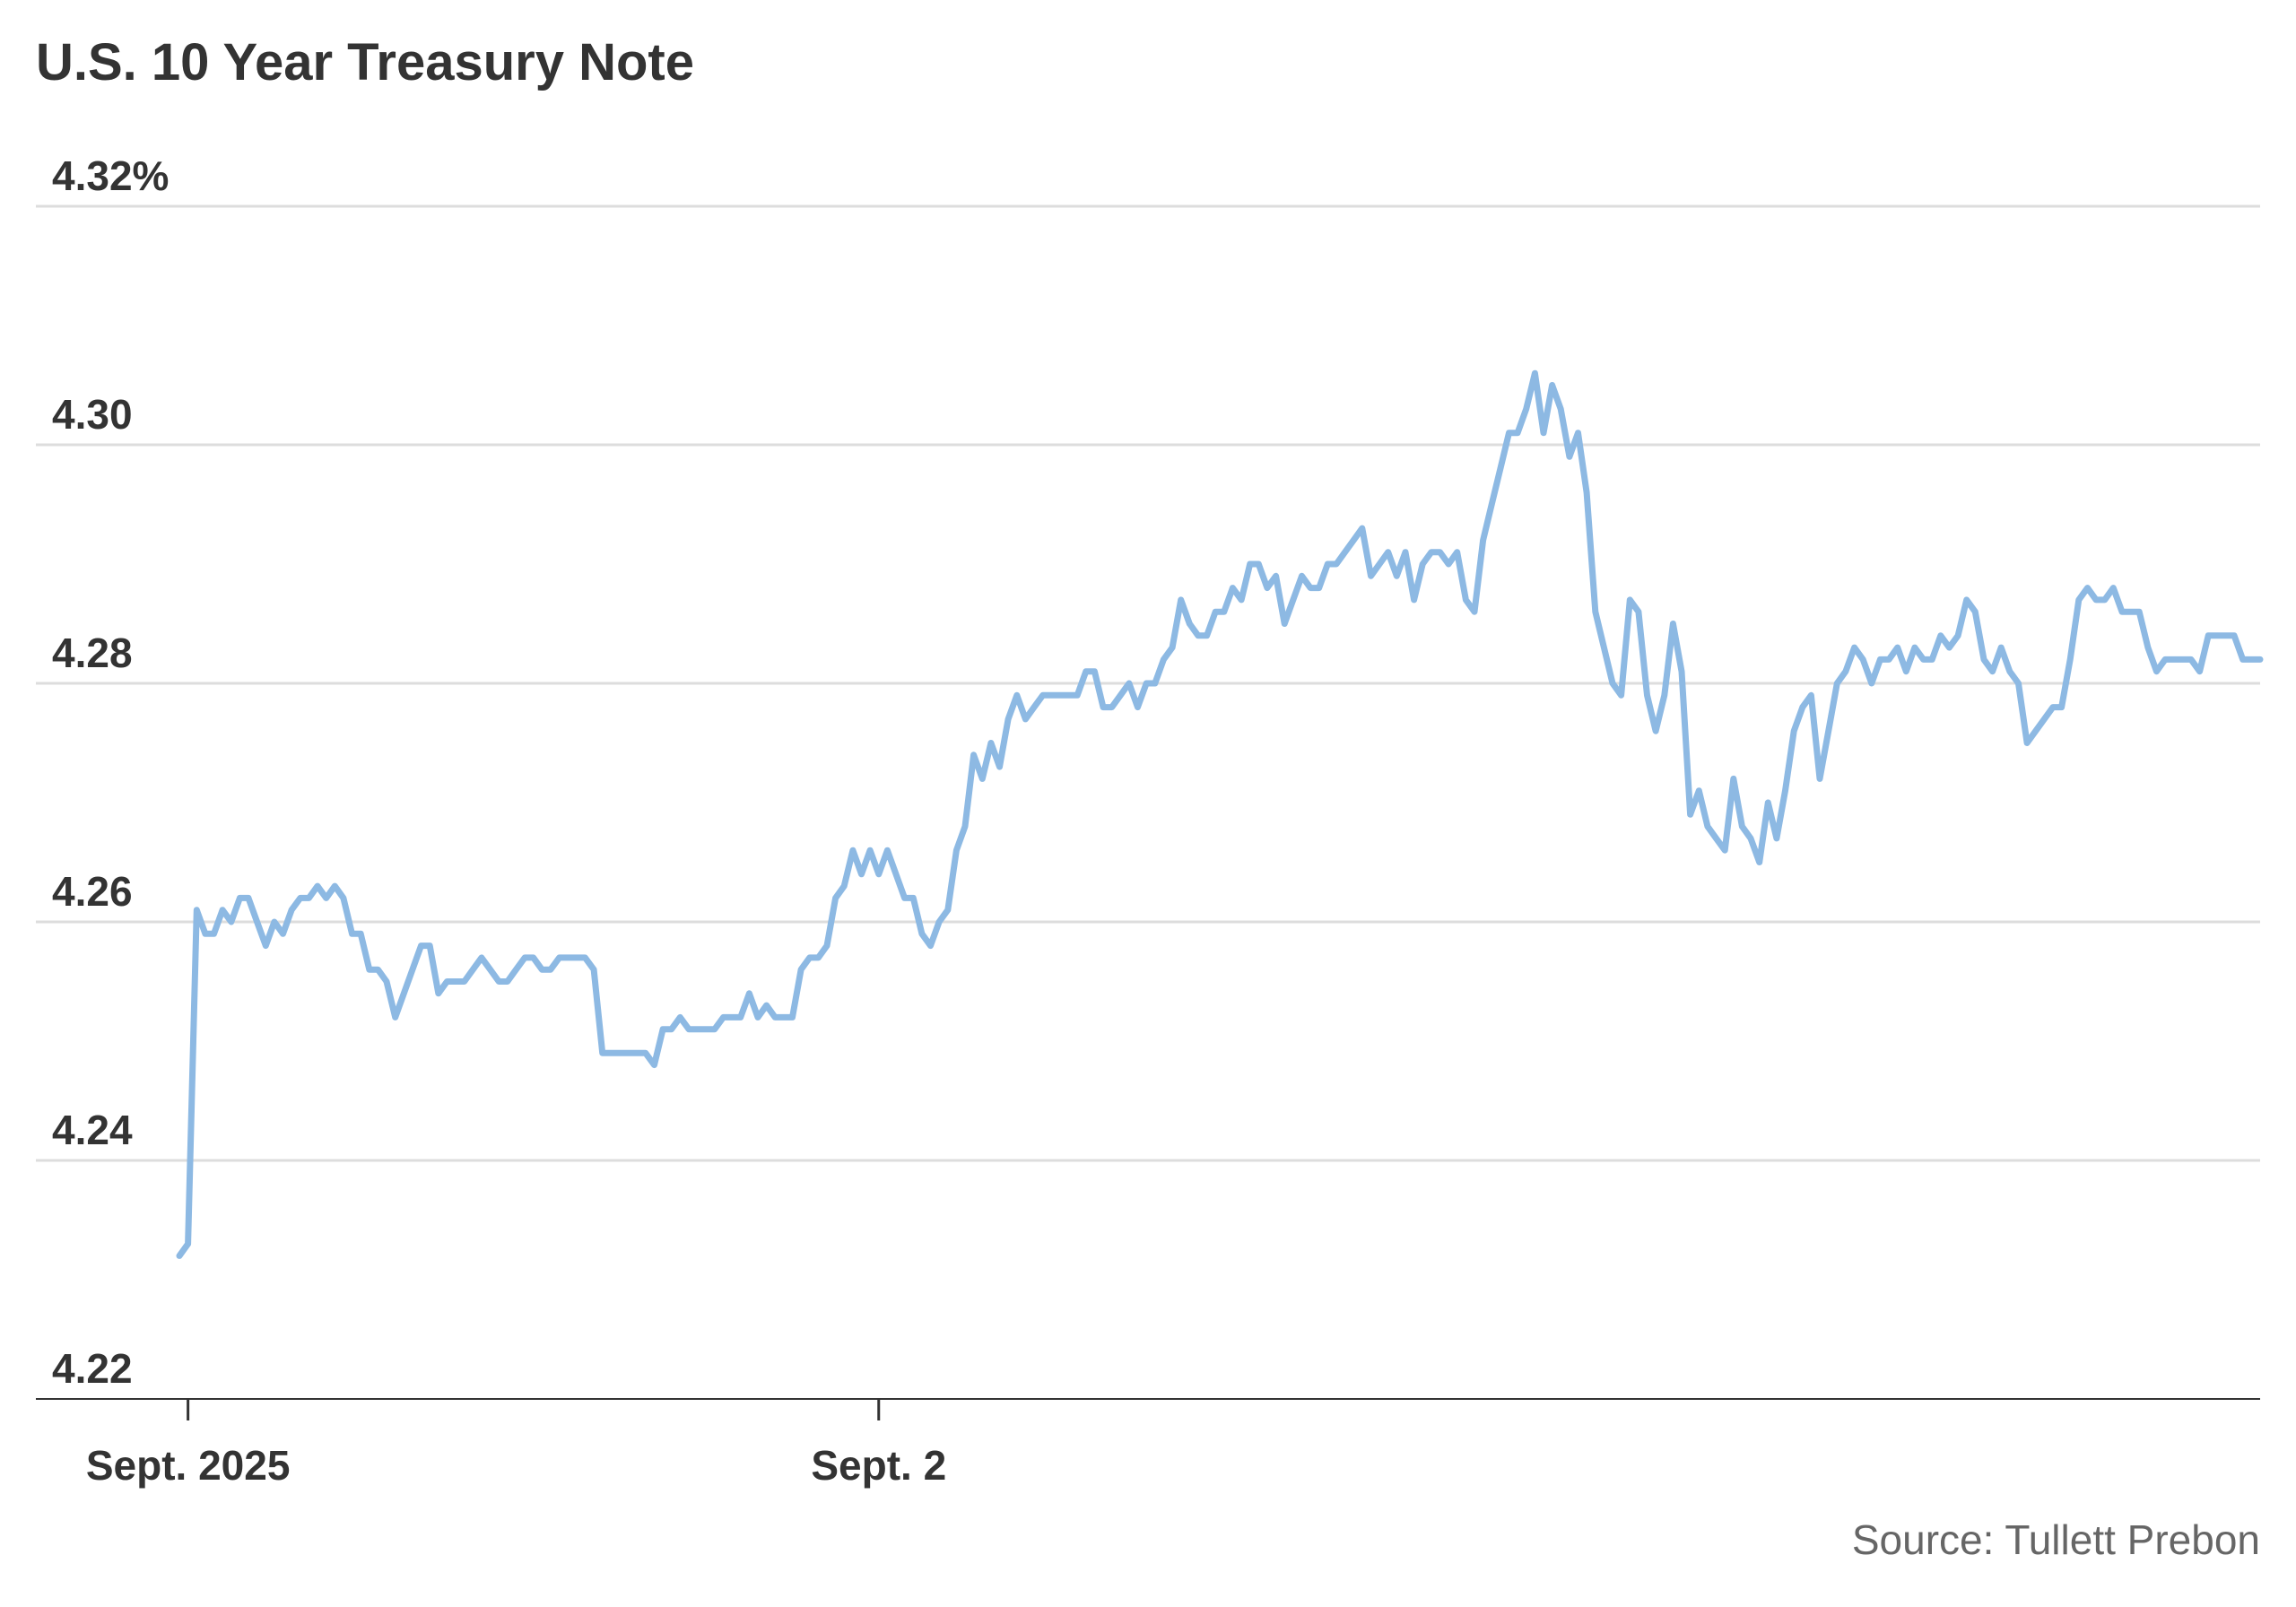  I want to click on y-tick-label: 4.22, so click(92, 1369).